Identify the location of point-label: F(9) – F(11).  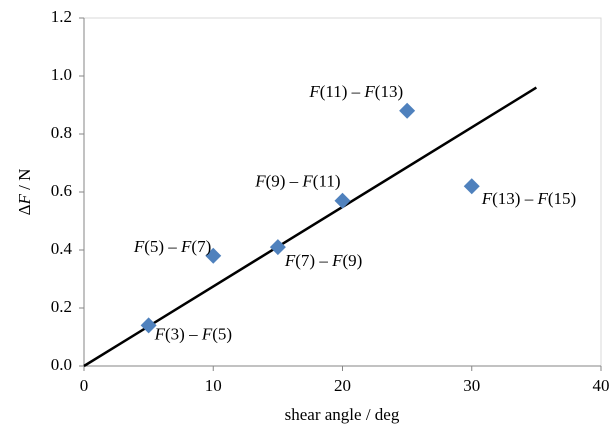
(297, 181).